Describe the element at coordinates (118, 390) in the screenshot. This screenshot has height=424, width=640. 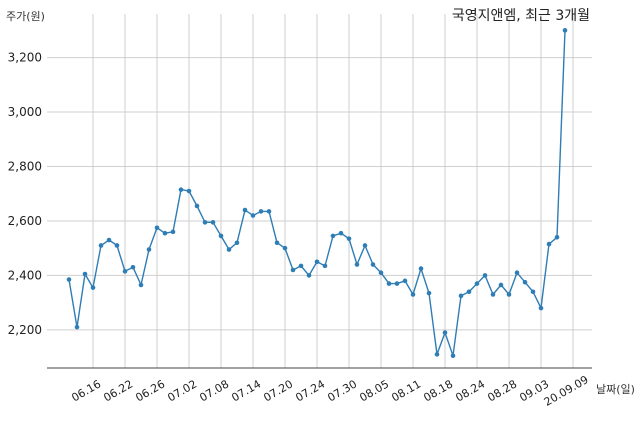
I see `x-tick-label: 06.22` at that location.